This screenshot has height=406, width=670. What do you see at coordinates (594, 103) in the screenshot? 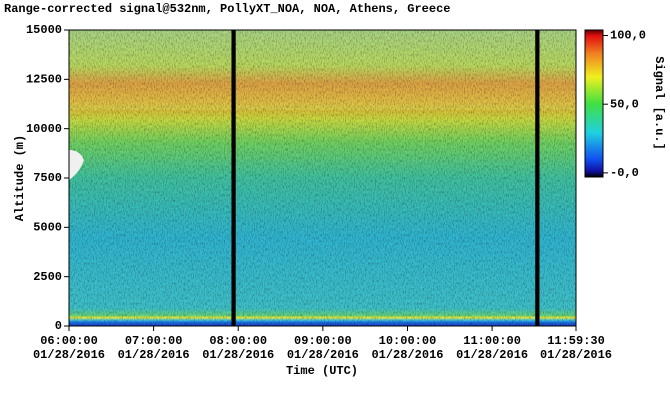
I see `colorbar` at bounding box center [594, 103].